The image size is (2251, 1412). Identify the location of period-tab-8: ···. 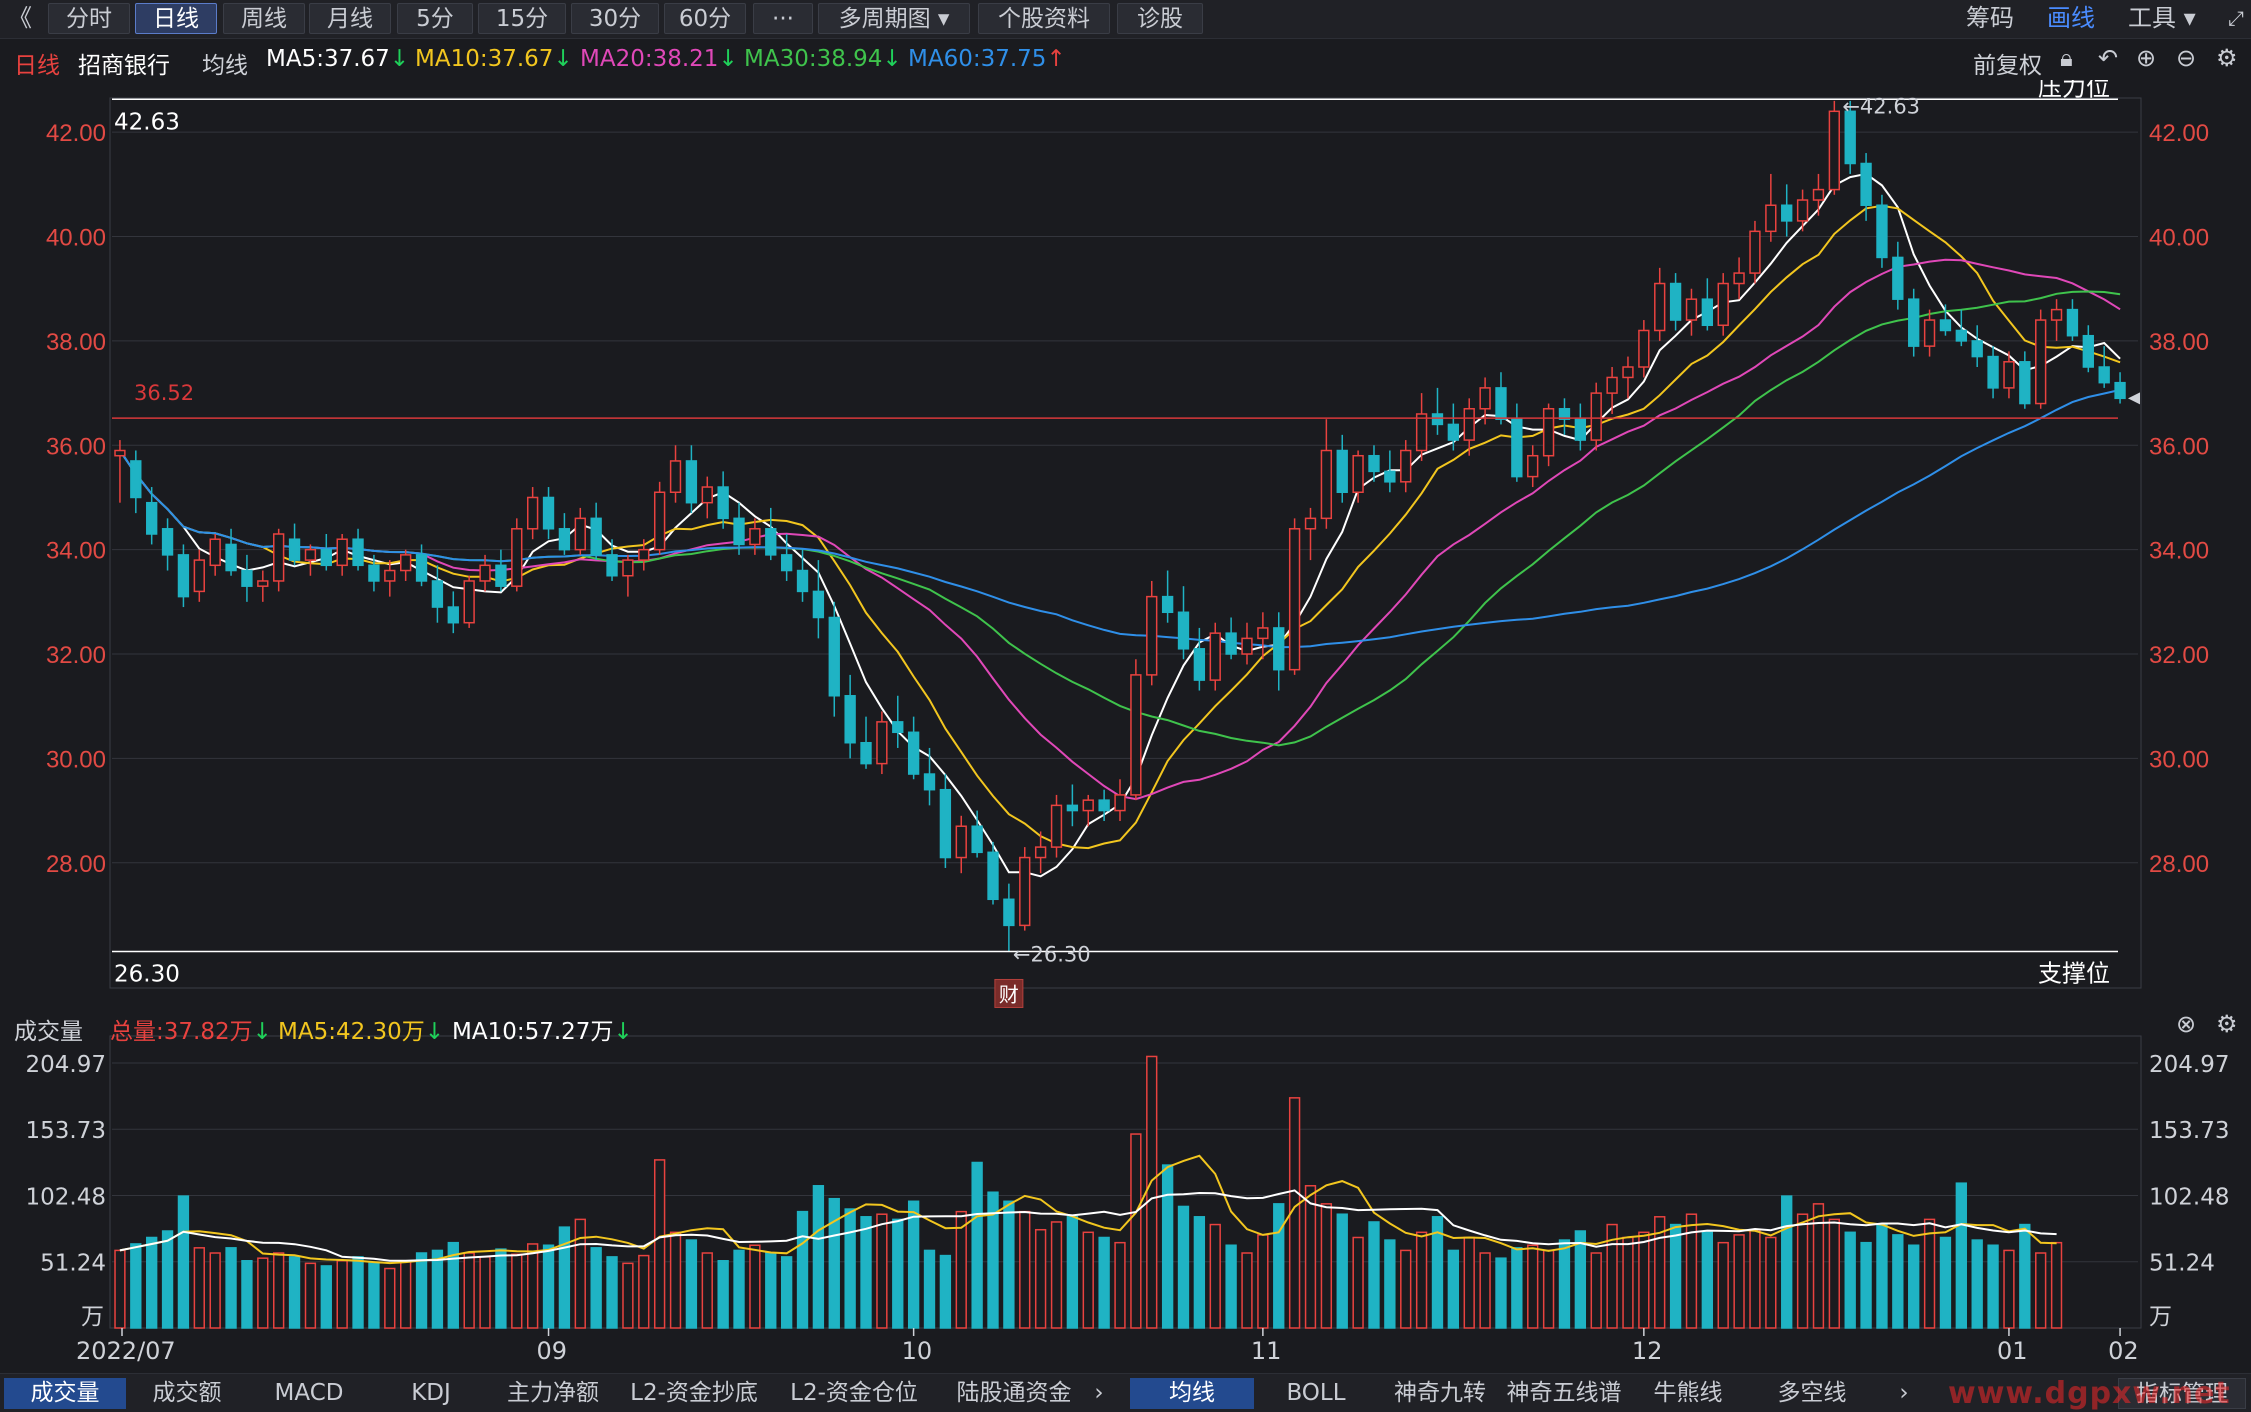
(783, 18).